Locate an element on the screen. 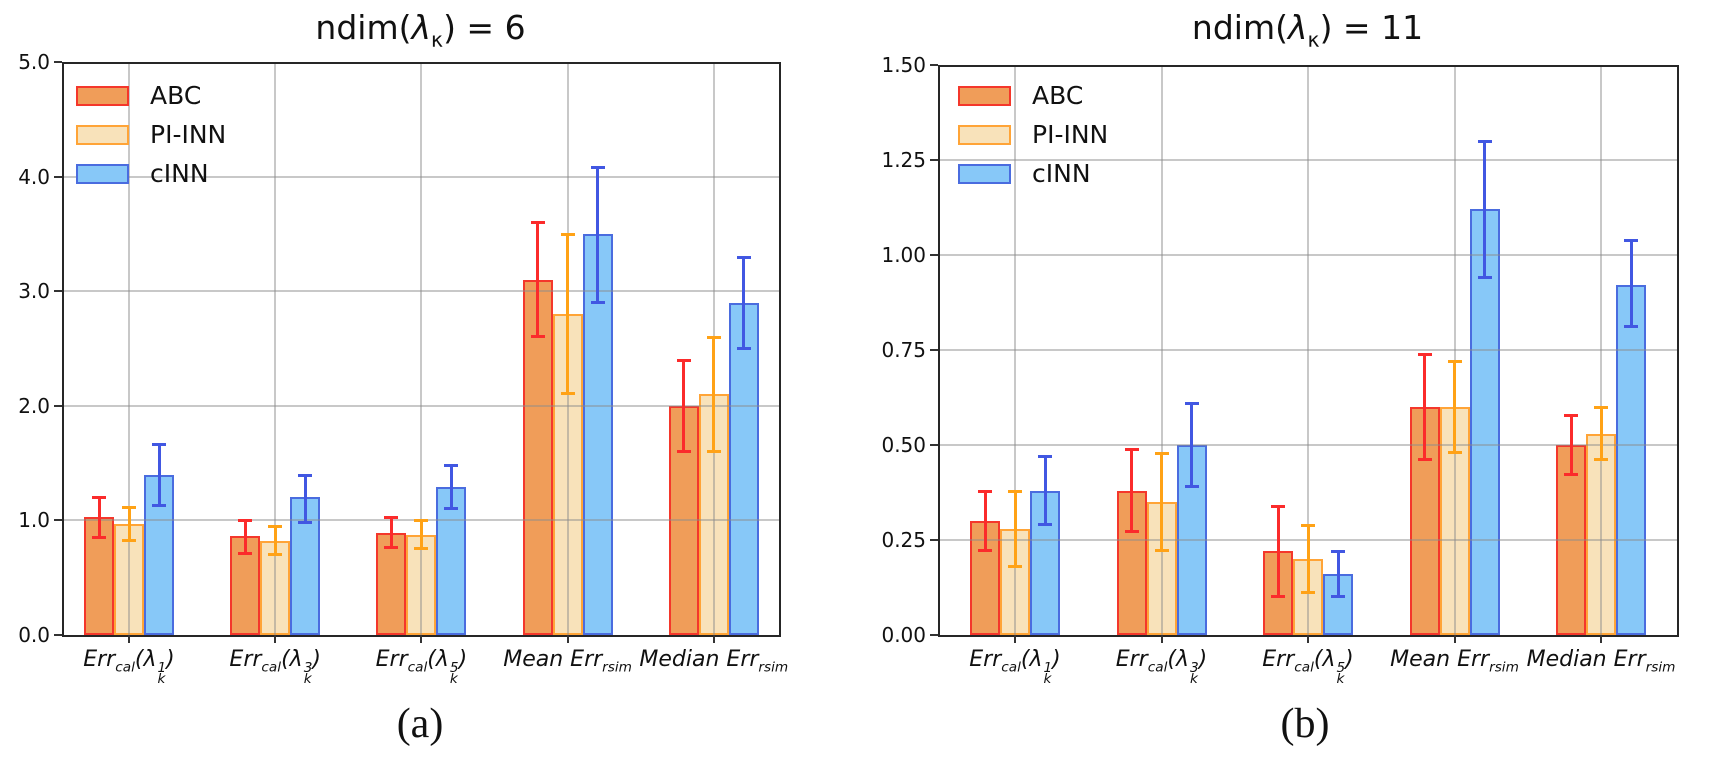  y-tick-label: 5.0 is located at coordinates (34, 62).